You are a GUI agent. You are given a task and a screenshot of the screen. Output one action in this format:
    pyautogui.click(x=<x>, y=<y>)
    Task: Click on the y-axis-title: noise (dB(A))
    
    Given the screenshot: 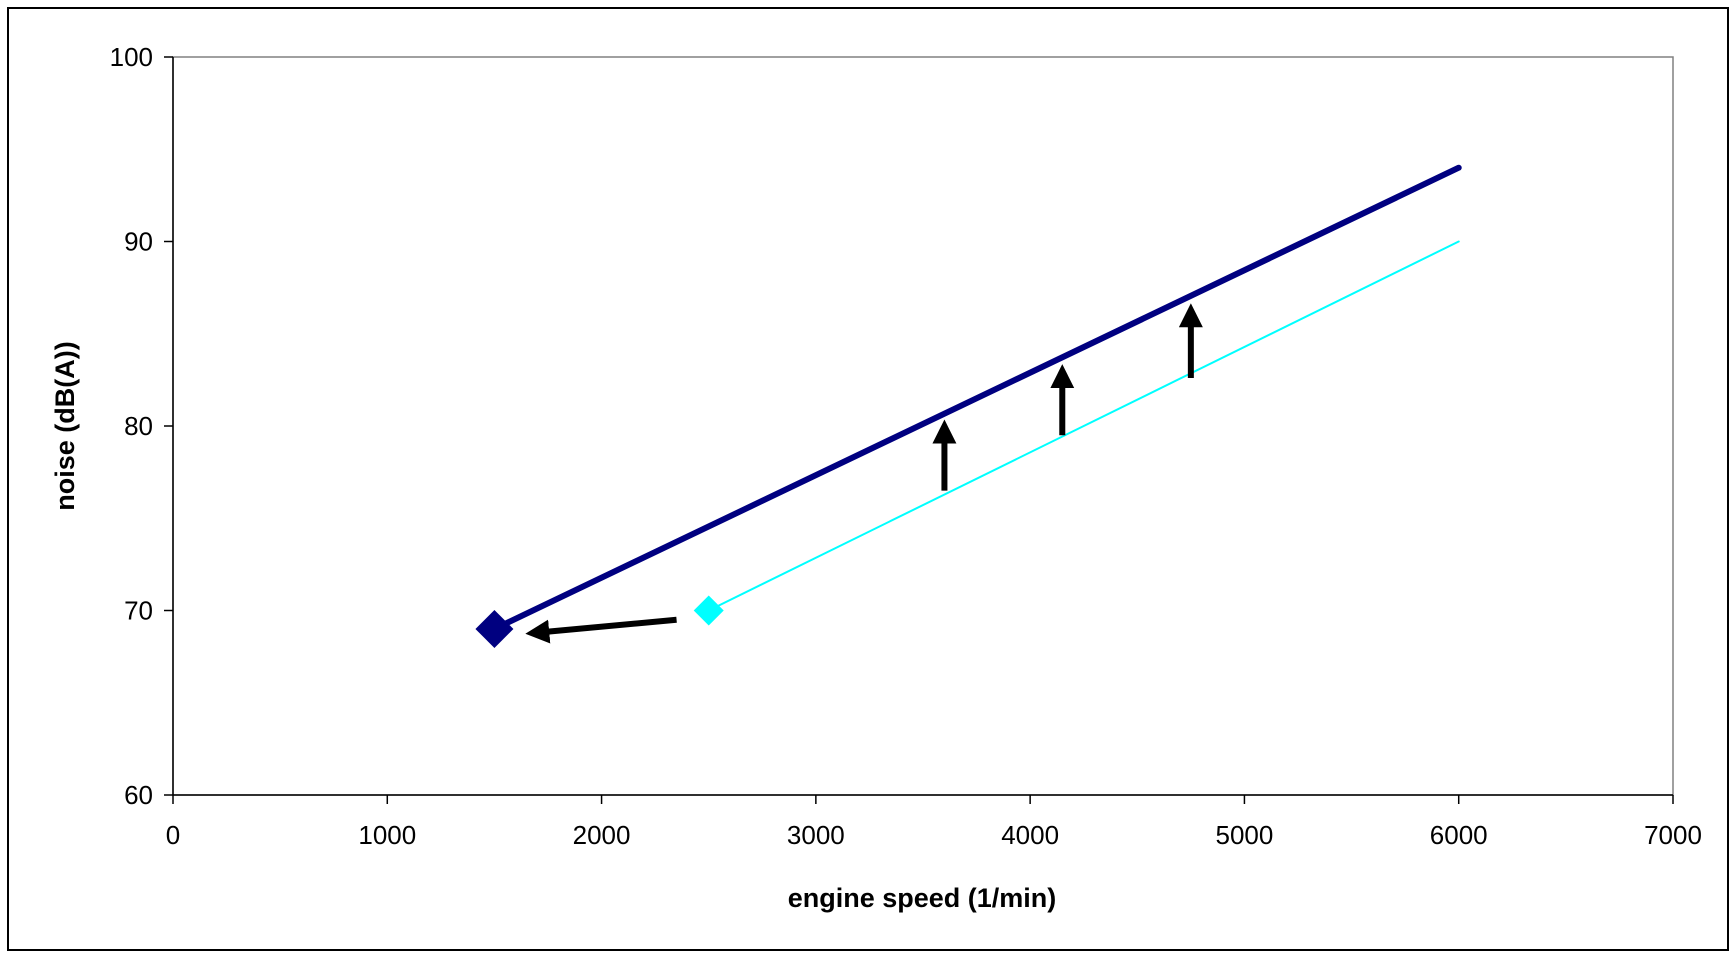 What is the action you would take?
    pyautogui.click(x=65, y=425)
    